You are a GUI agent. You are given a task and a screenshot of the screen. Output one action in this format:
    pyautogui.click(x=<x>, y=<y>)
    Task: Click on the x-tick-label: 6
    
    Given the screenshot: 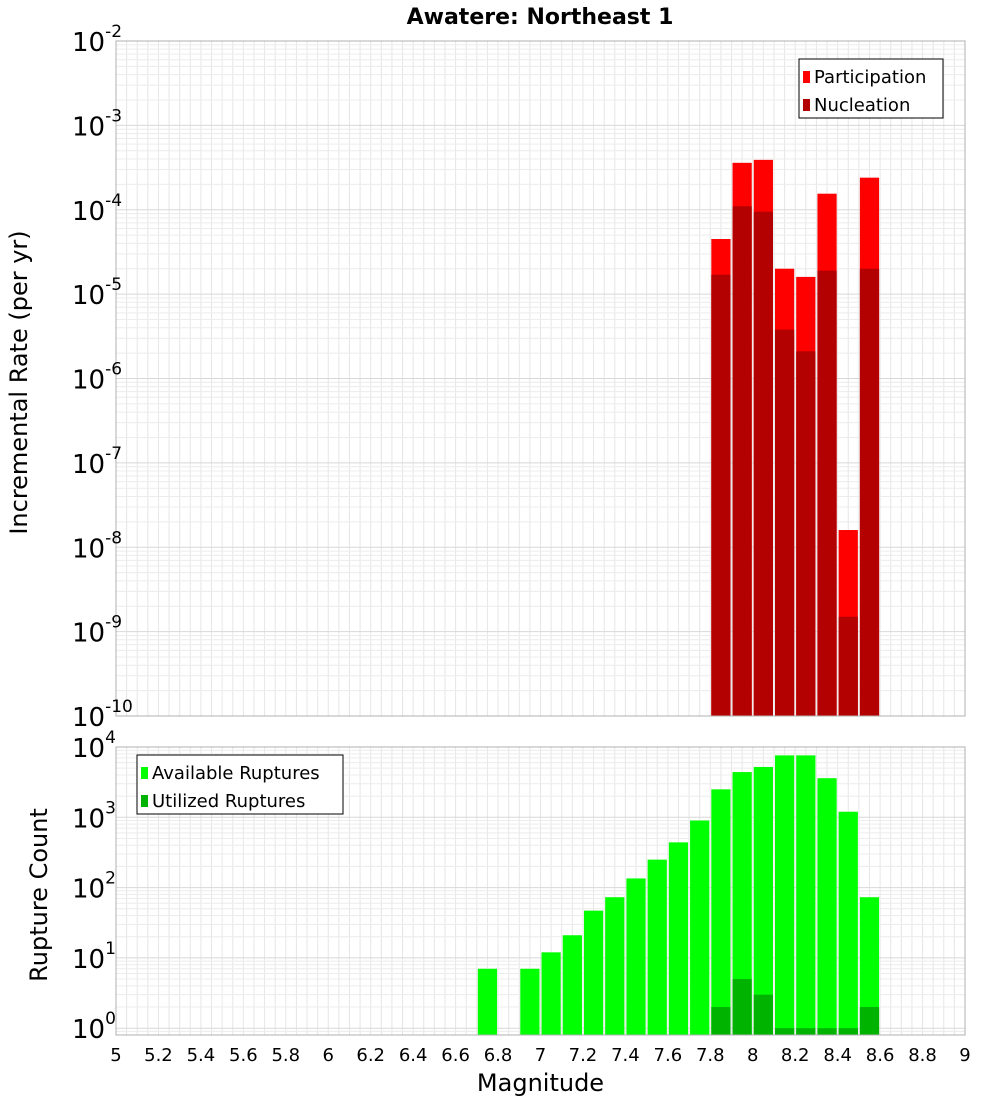 What is the action you would take?
    pyautogui.click(x=328, y=1055)
    